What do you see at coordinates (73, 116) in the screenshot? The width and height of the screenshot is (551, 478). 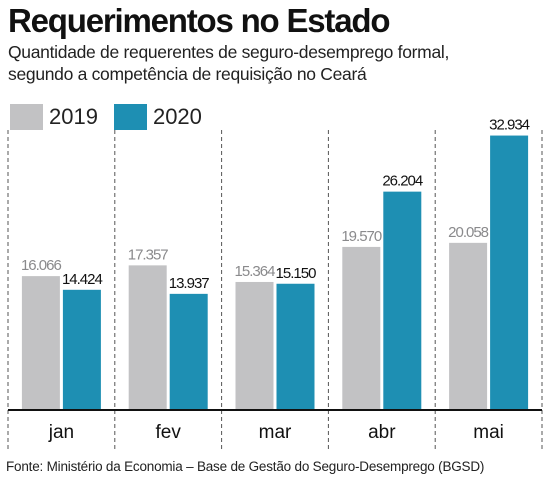 I see `legend-label-2019: 2019` at bounding box center [73, 116].